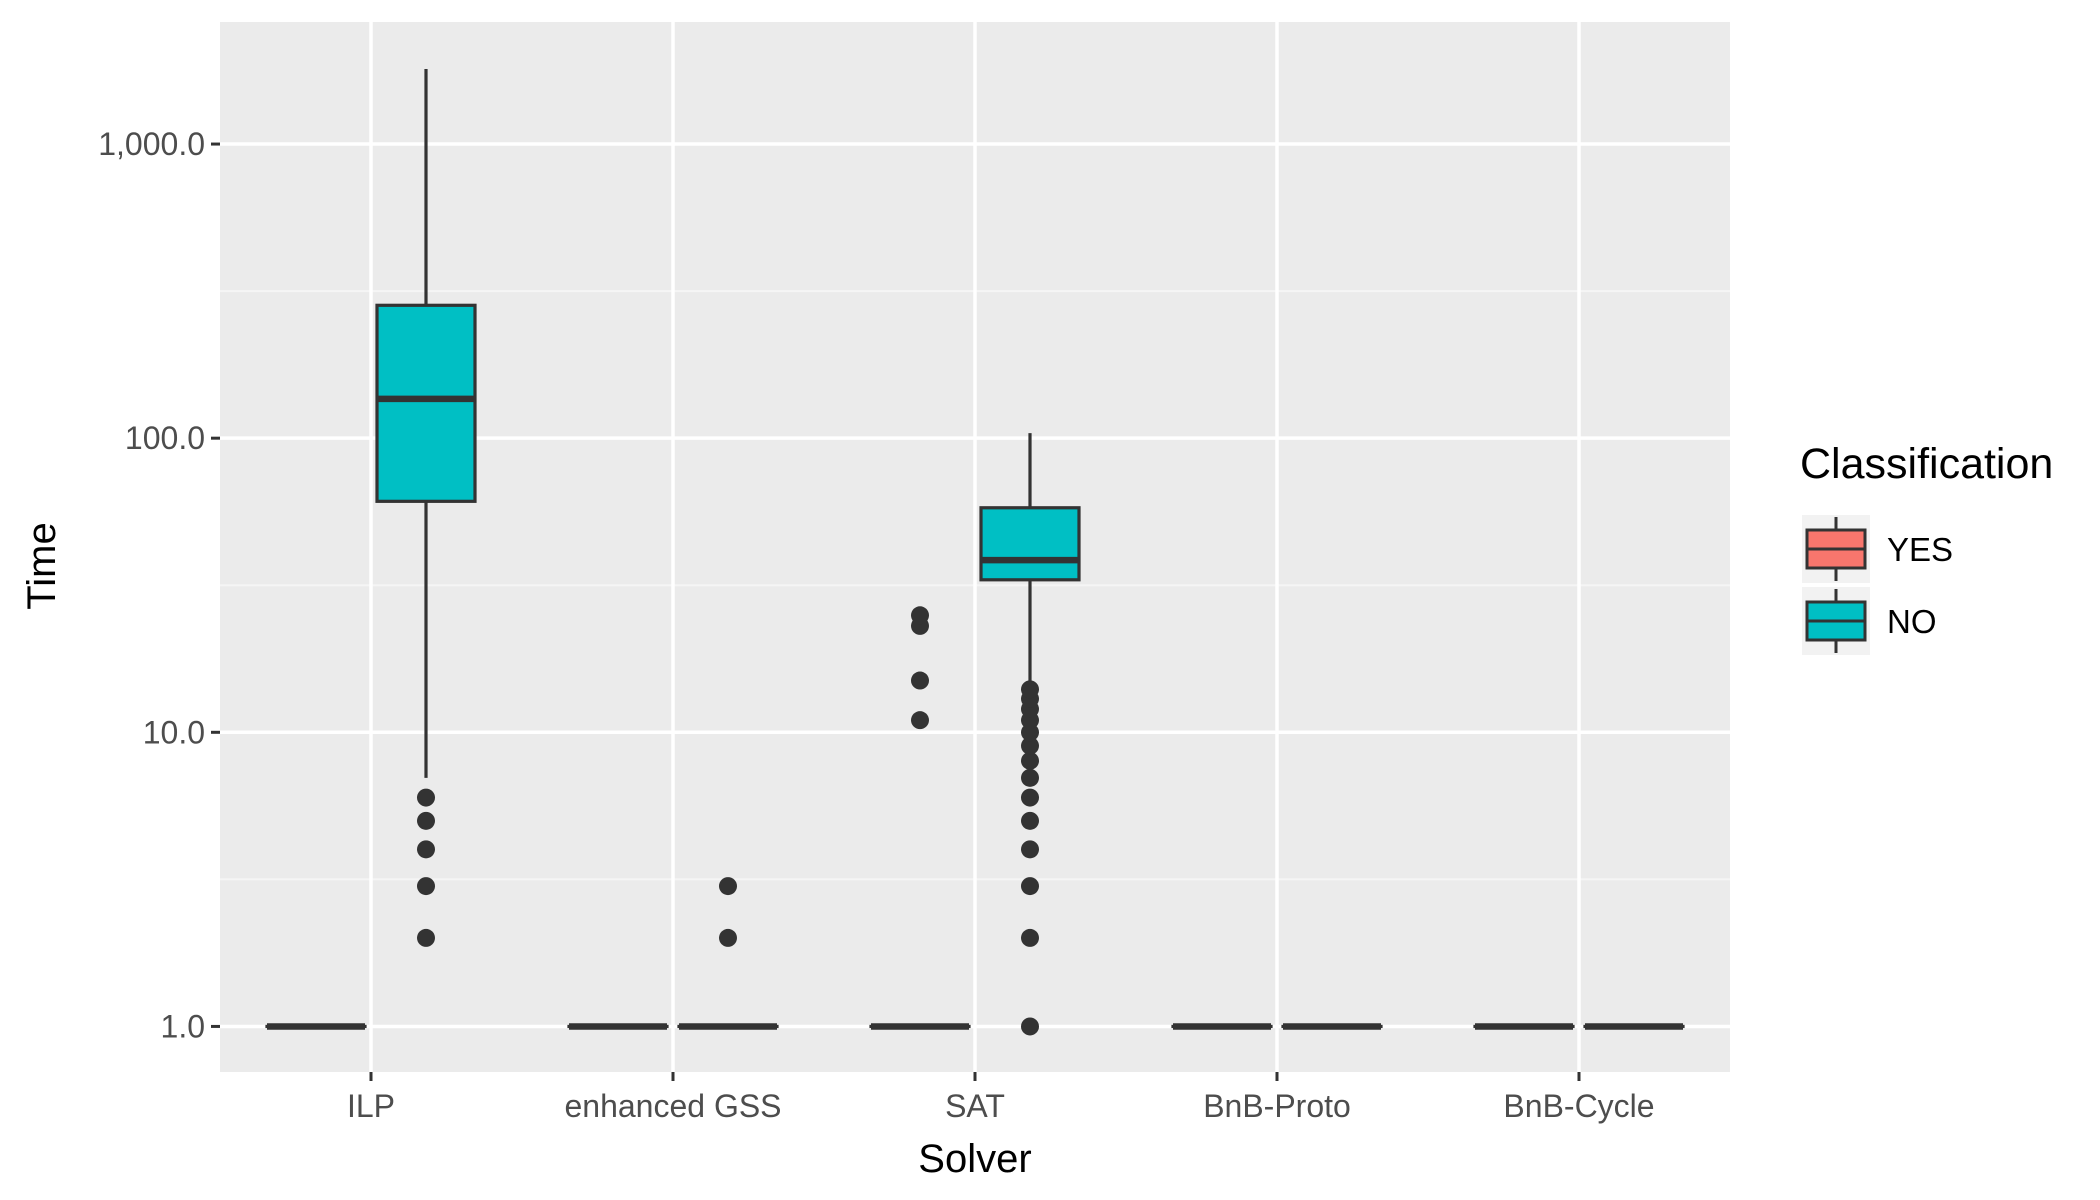 The height and width of the screenshot is (1200, 2100). I want to click on y-tick-label: 100.0, so click(165, 438).